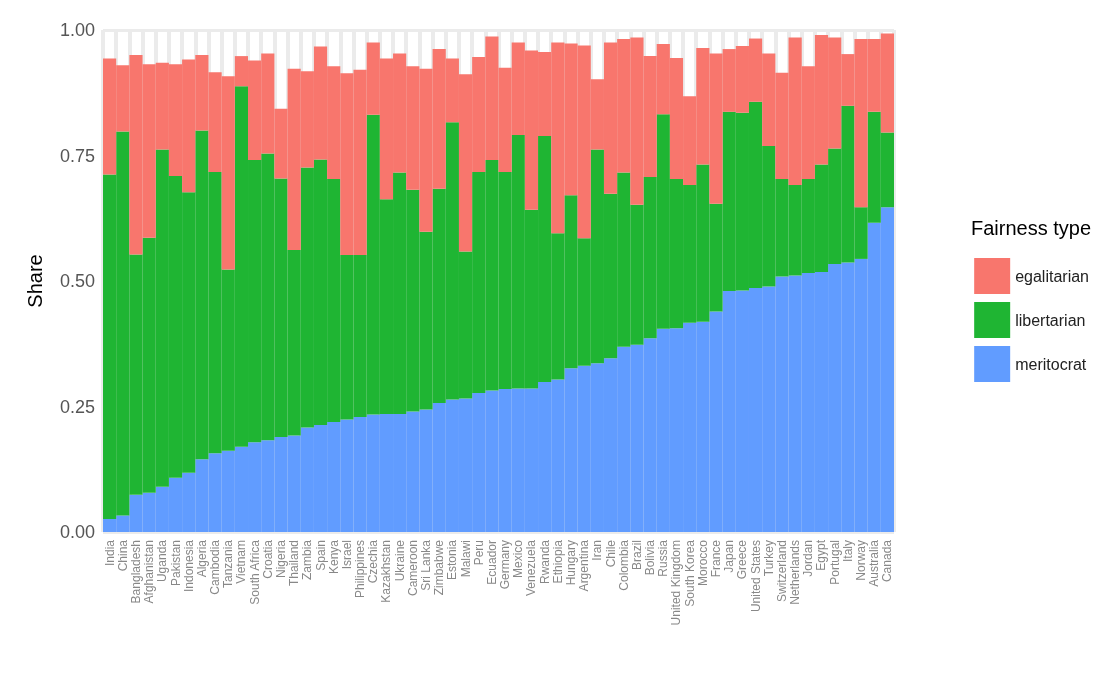 The image size is (1112, 682). What do you see at coordinates (1051, 364) in the screenshot?
I see `legend-label: meritocrat` at bounding box center [1051, 364].